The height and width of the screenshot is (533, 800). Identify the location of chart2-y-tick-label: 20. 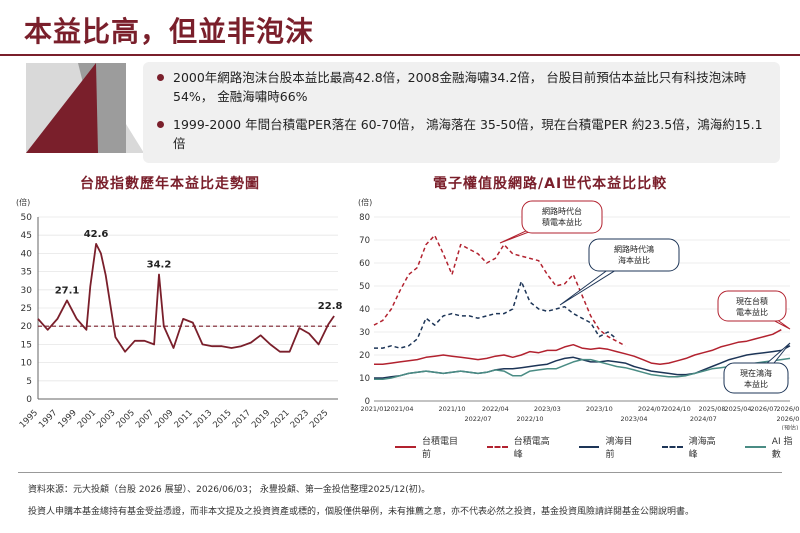
(364, 356).